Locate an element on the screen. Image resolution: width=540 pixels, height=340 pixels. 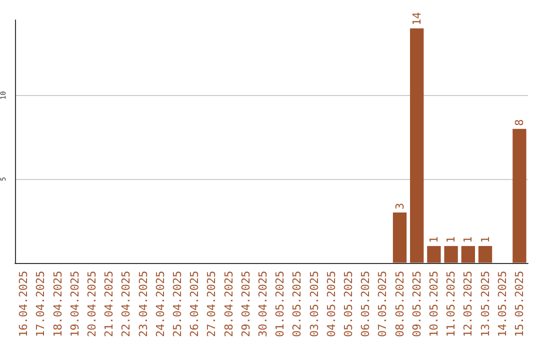
x-tick-label: 08.05.2025 is located at coordinates (399, 304).